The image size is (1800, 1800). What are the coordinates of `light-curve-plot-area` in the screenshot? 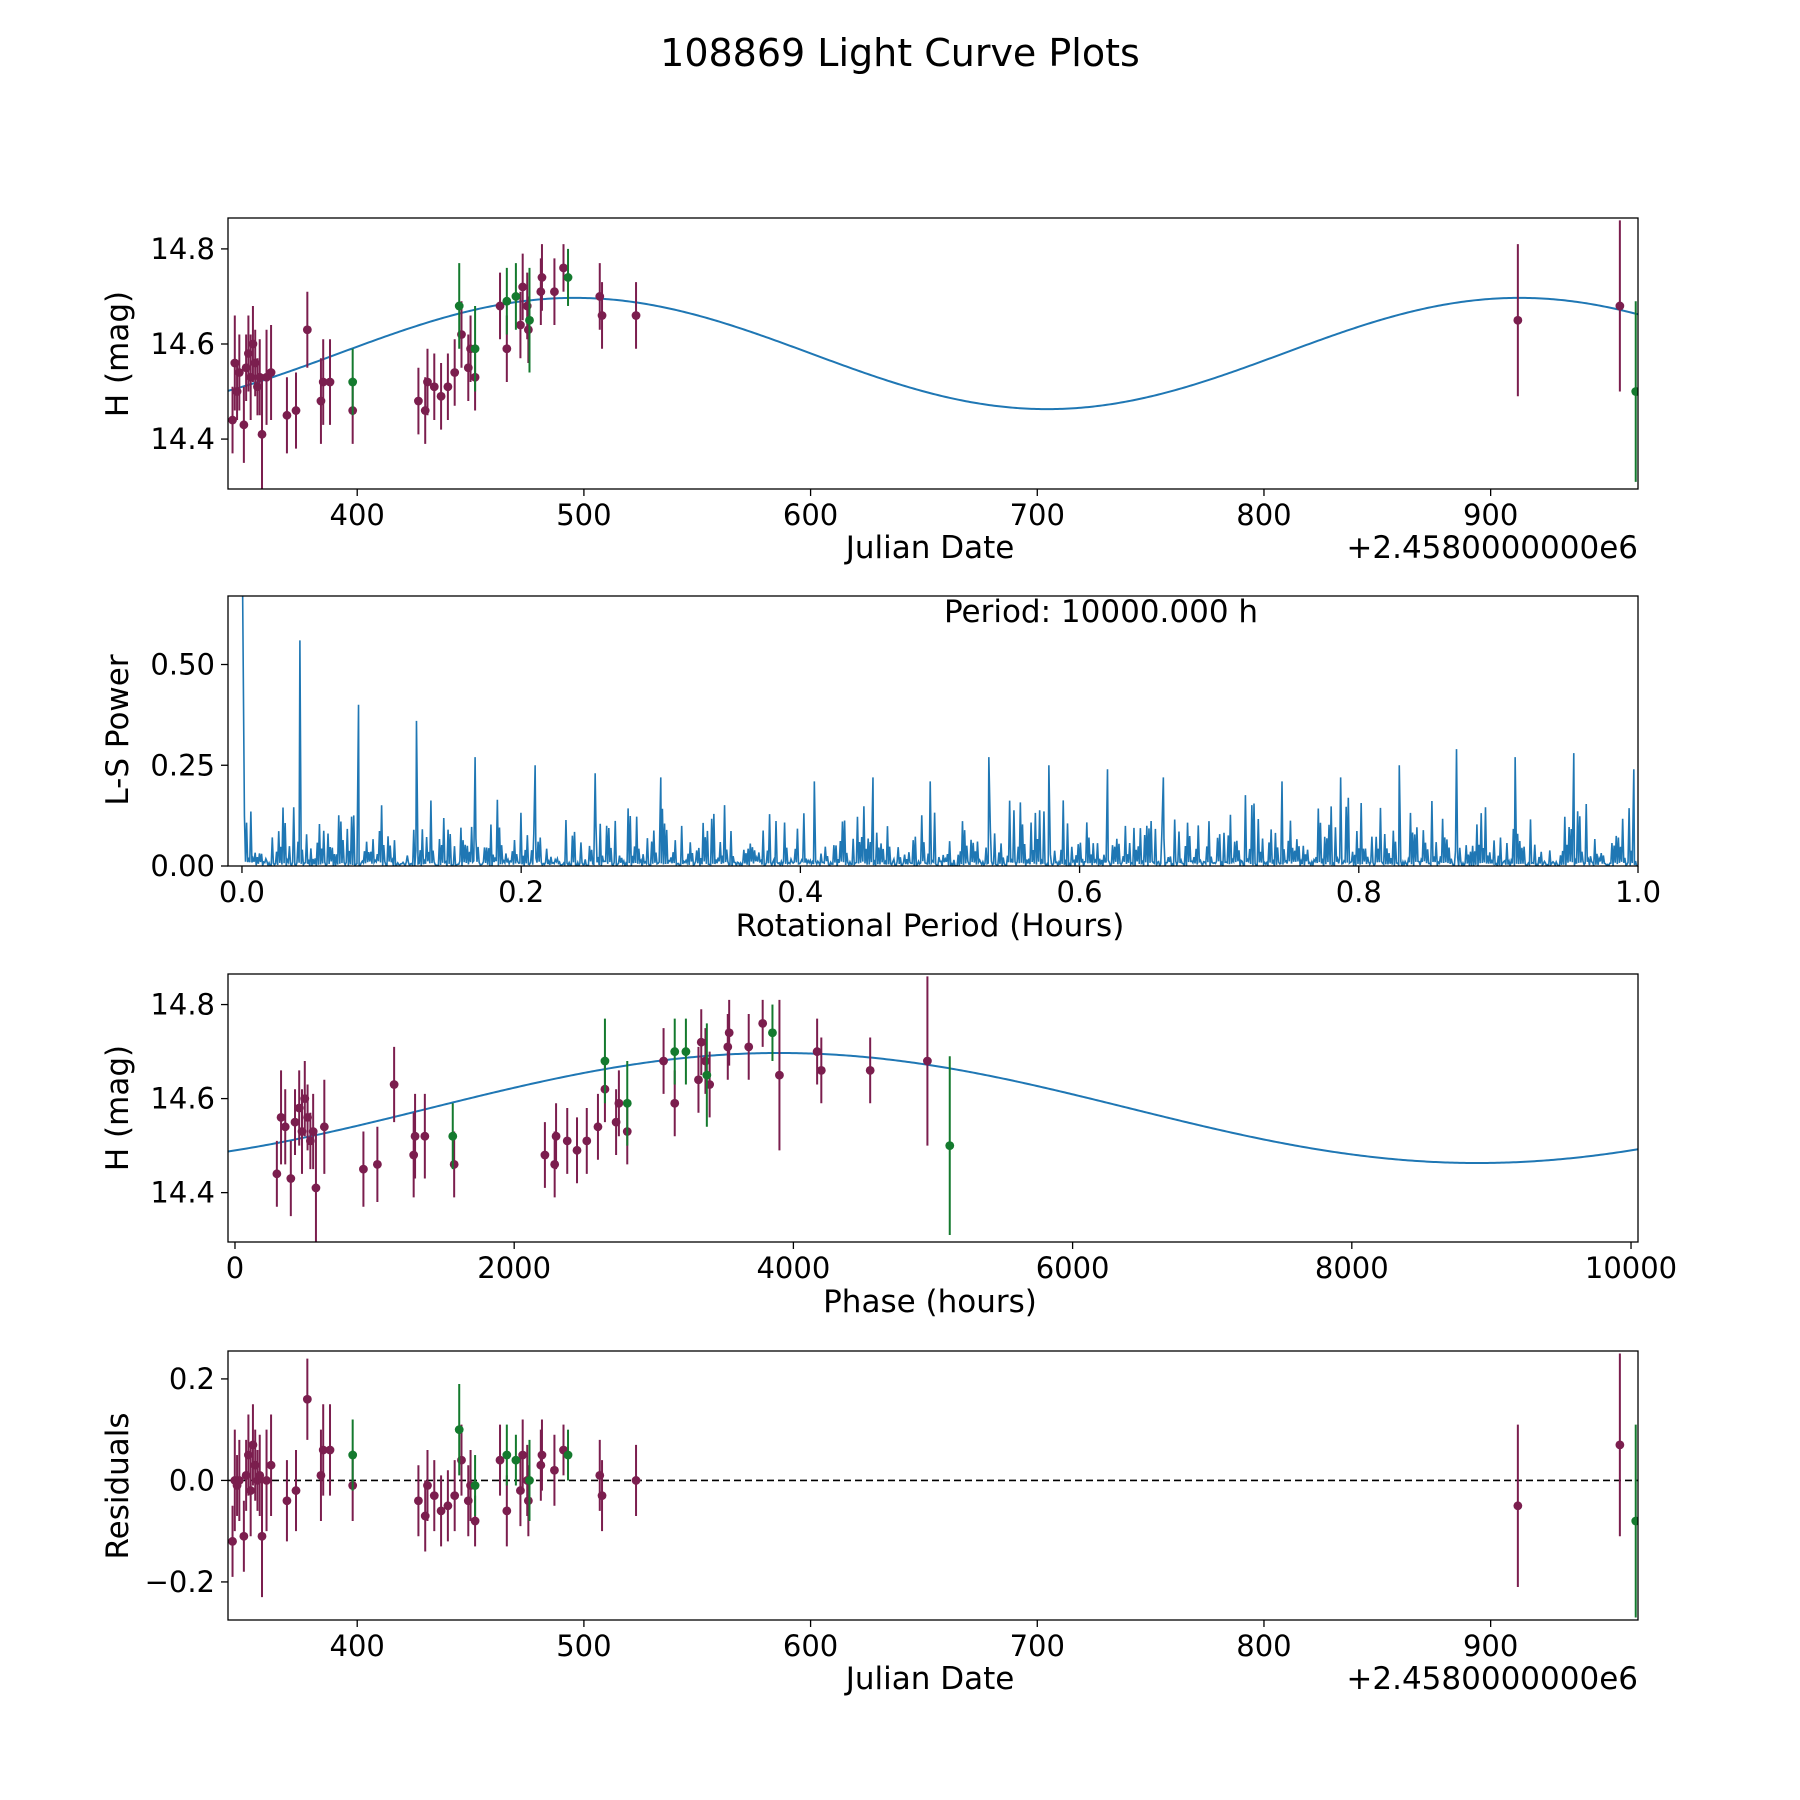 It's located at (933, 354).